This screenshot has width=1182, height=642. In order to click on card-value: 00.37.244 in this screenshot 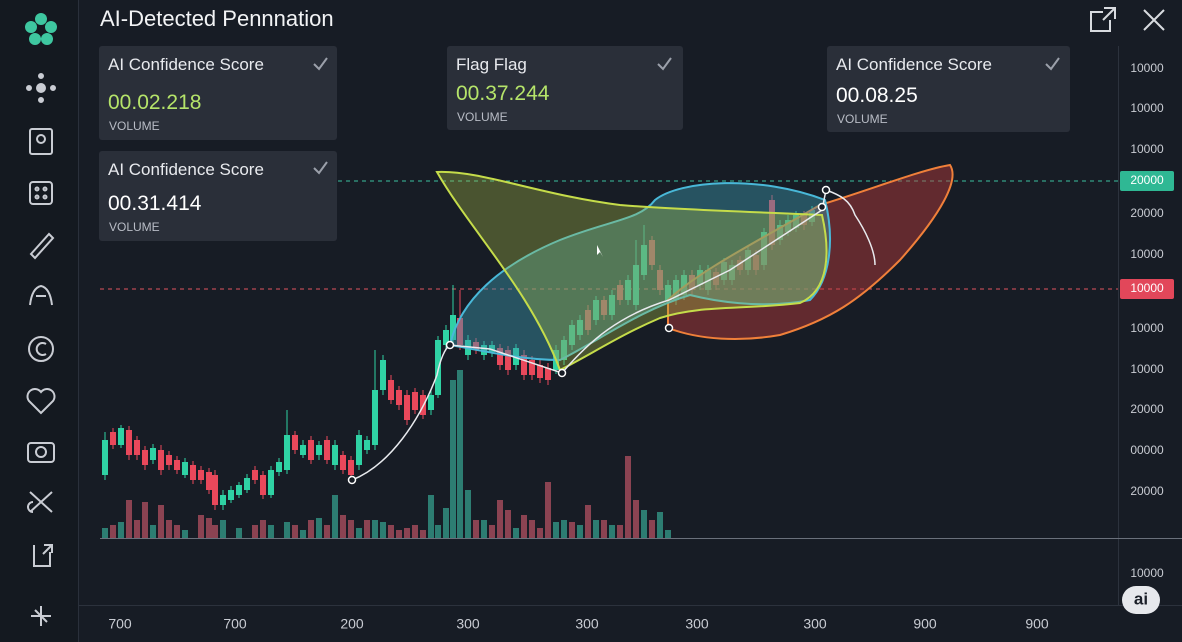, I will do `click(503, 93)`.